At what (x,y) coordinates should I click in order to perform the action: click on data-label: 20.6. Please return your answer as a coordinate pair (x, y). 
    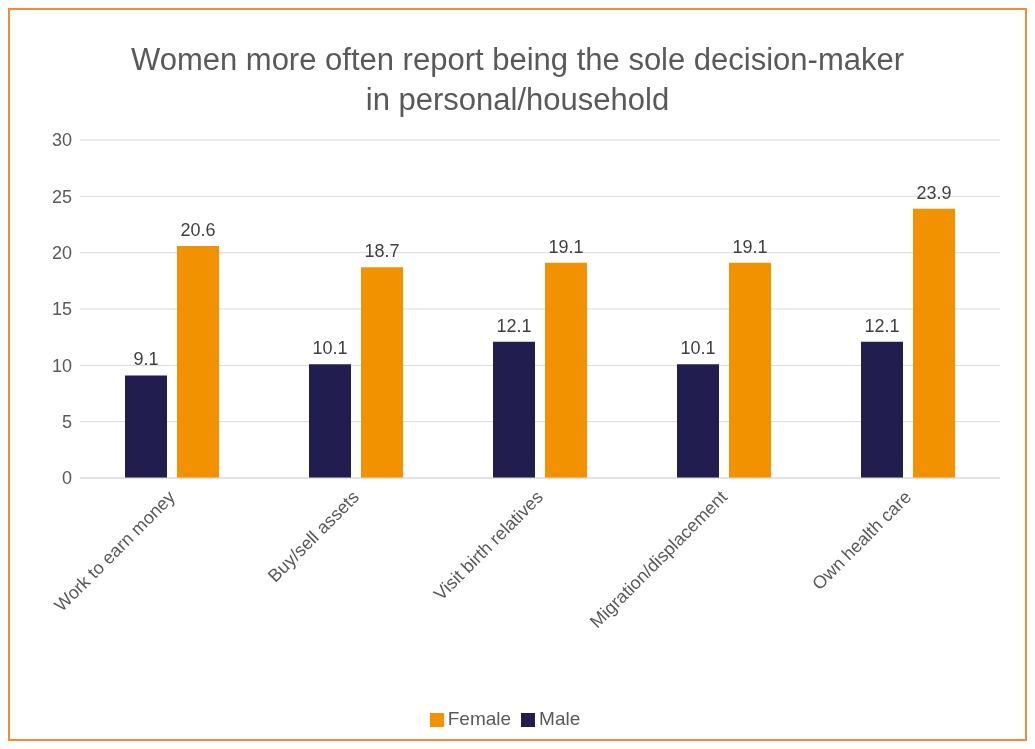
    Looking at the image, I should click on (198, 229).